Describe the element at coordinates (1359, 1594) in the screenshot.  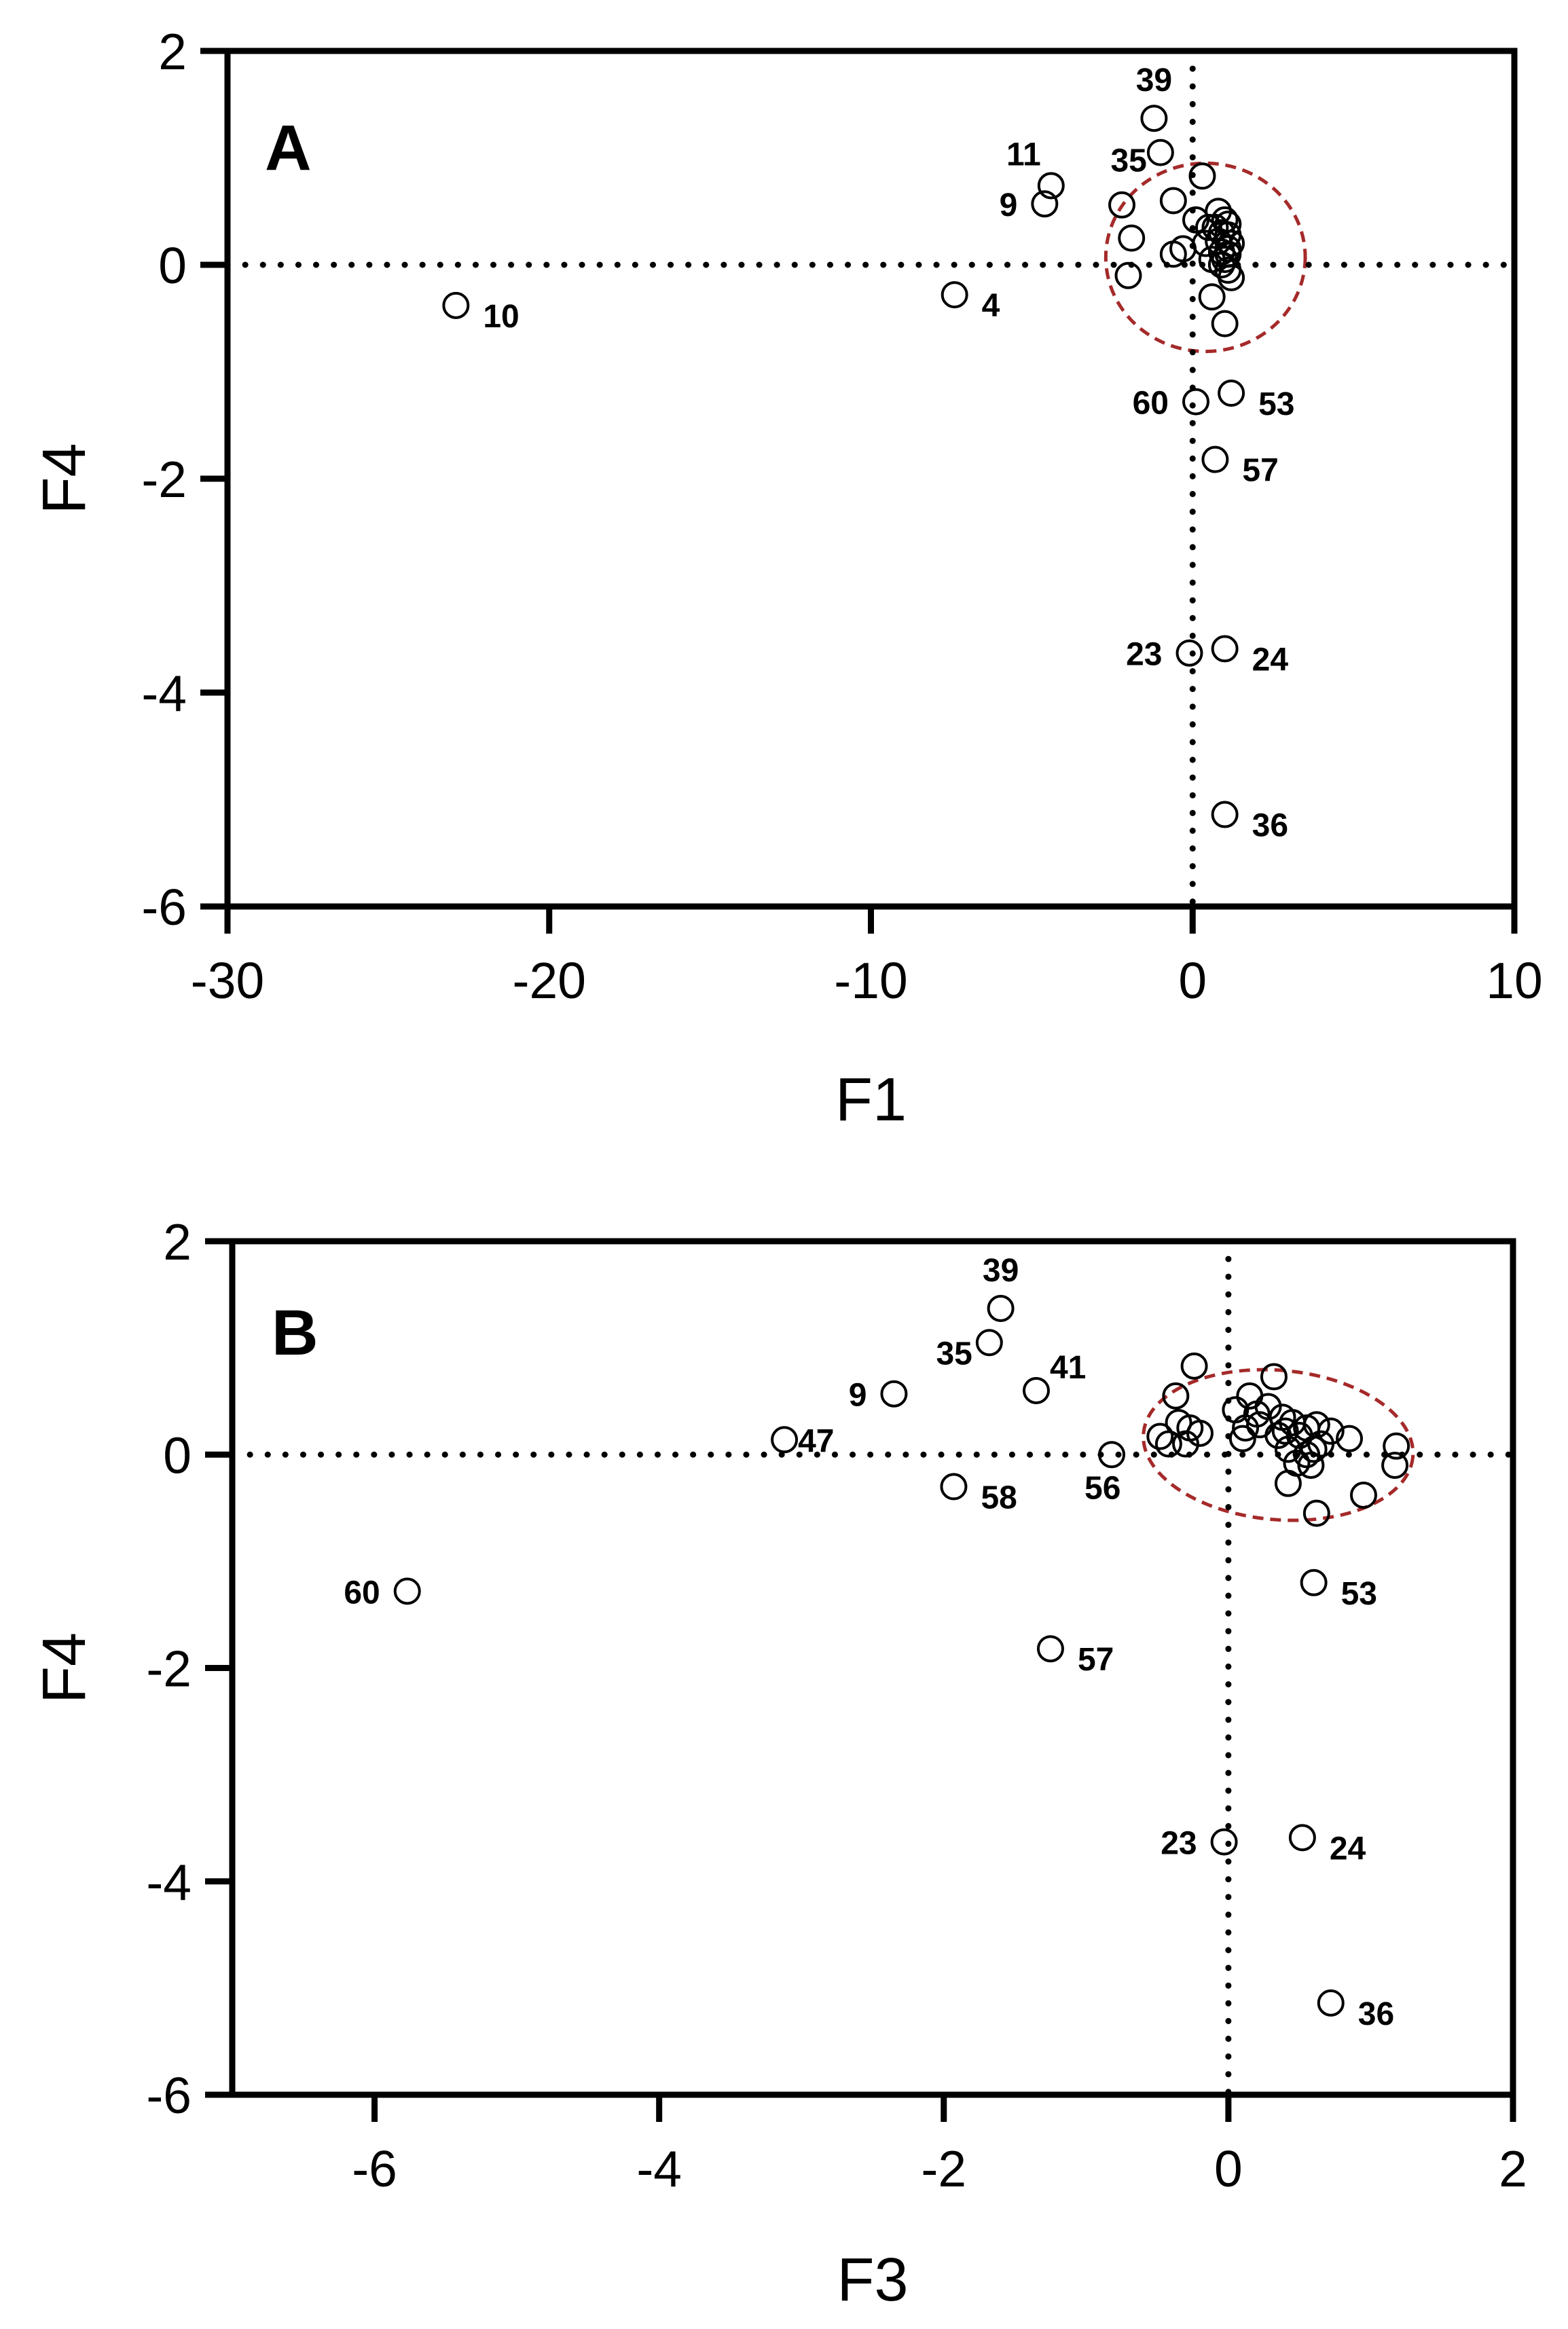
I see `panel-b-point-label-53: 53` at that location.